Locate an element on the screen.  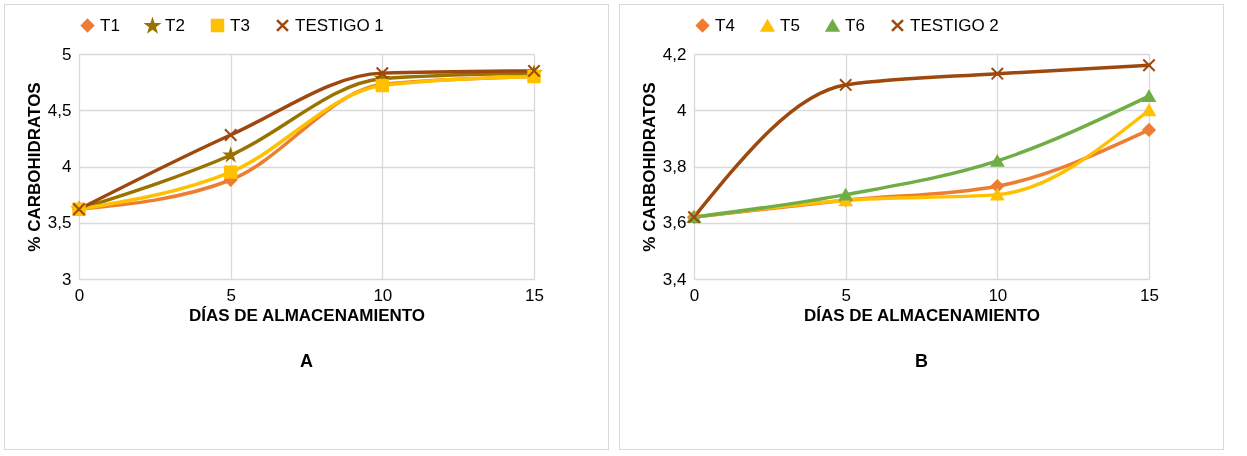
legend-label: T6 is located at coordinates (855, 25).